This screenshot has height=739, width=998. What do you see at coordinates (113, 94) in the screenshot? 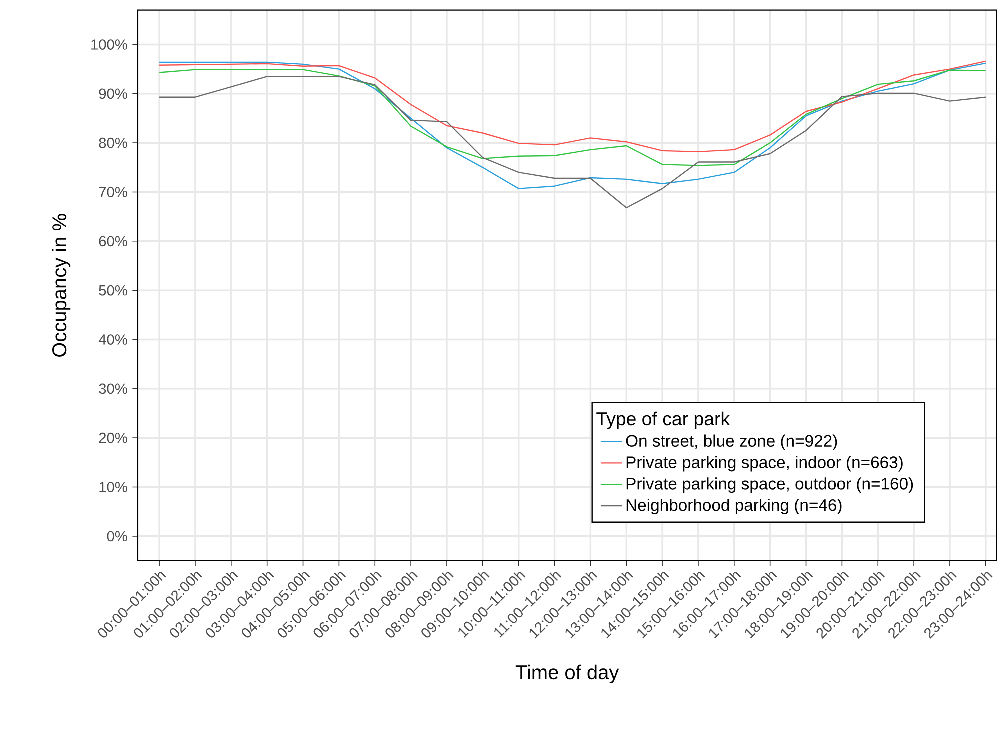
I see `y-tick-label: 90%` at bounding box center [113, 94].